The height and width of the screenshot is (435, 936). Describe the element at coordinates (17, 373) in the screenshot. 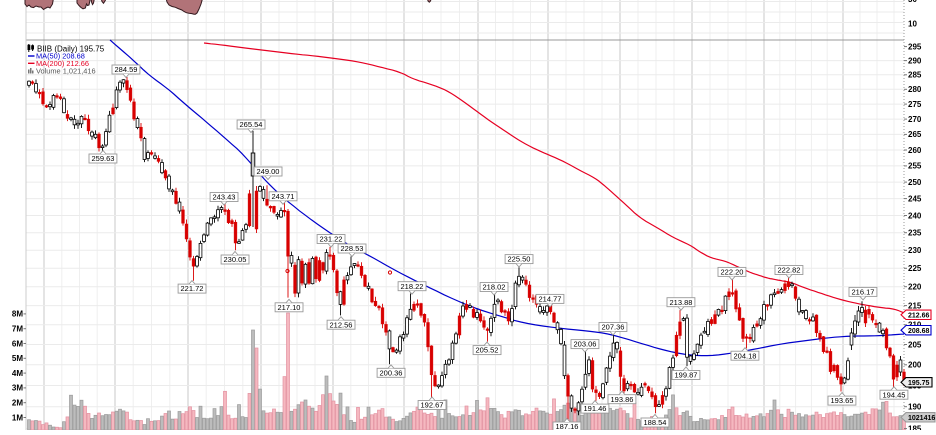

I see `svg-text: 4M` at that location.